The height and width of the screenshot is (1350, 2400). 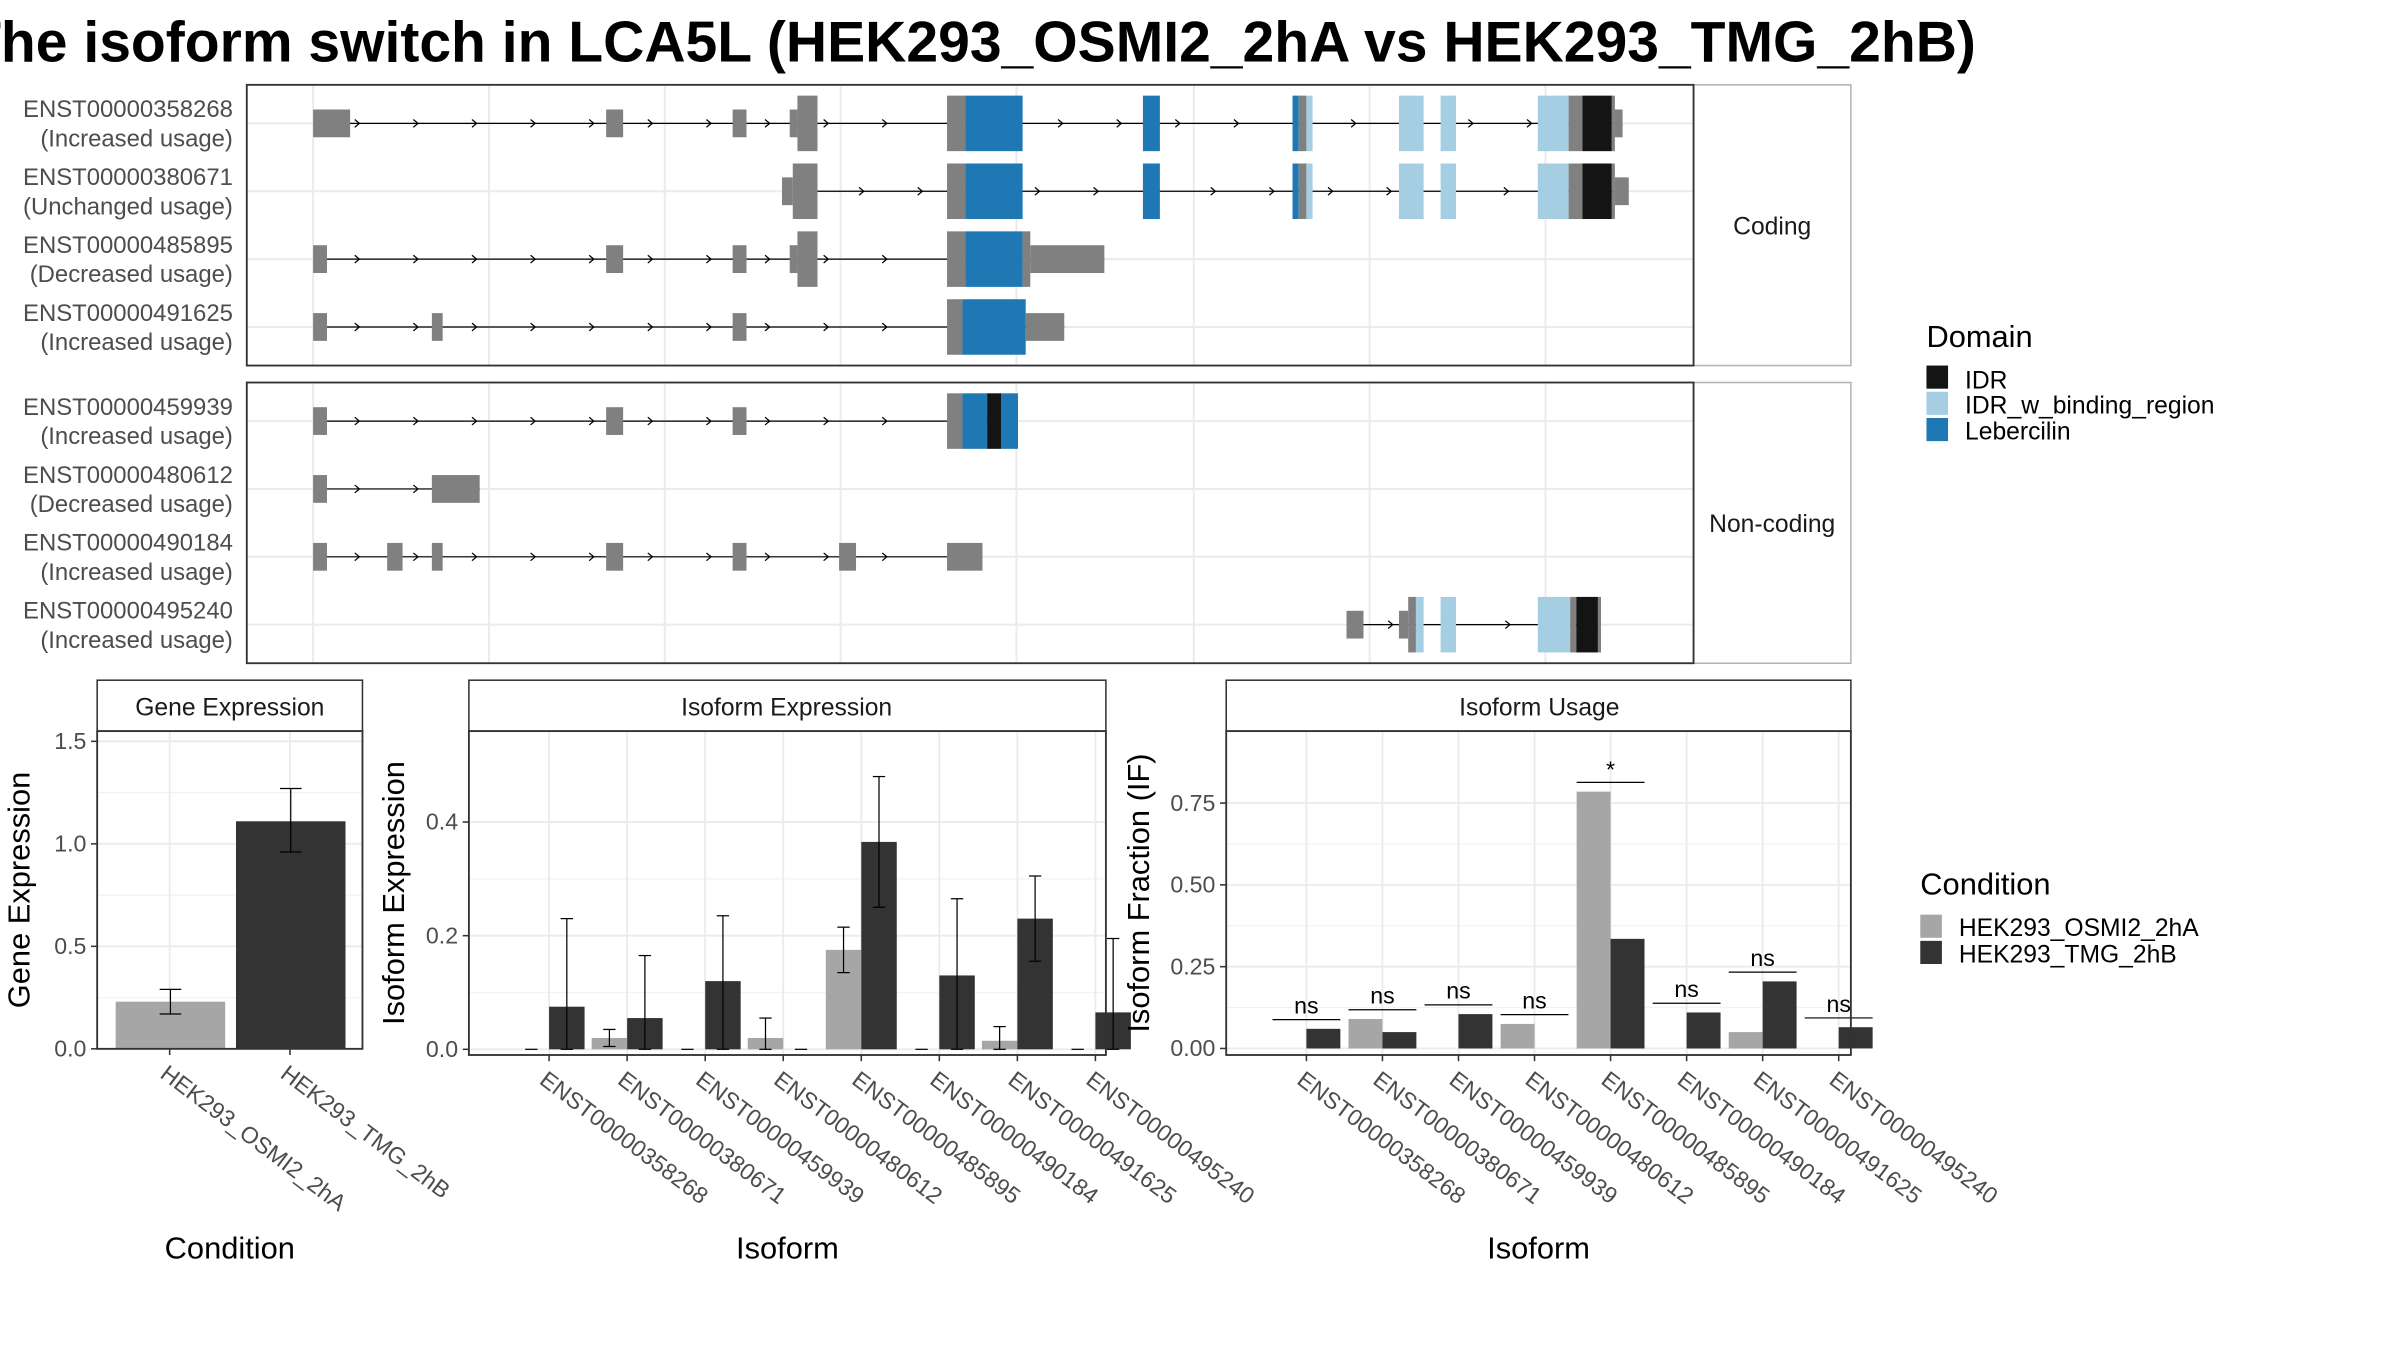 What do you see at coordinates (1192, 803) in the screenshot?
I see `y-tick-label: 0.75` at bounding box center [1192, 803].